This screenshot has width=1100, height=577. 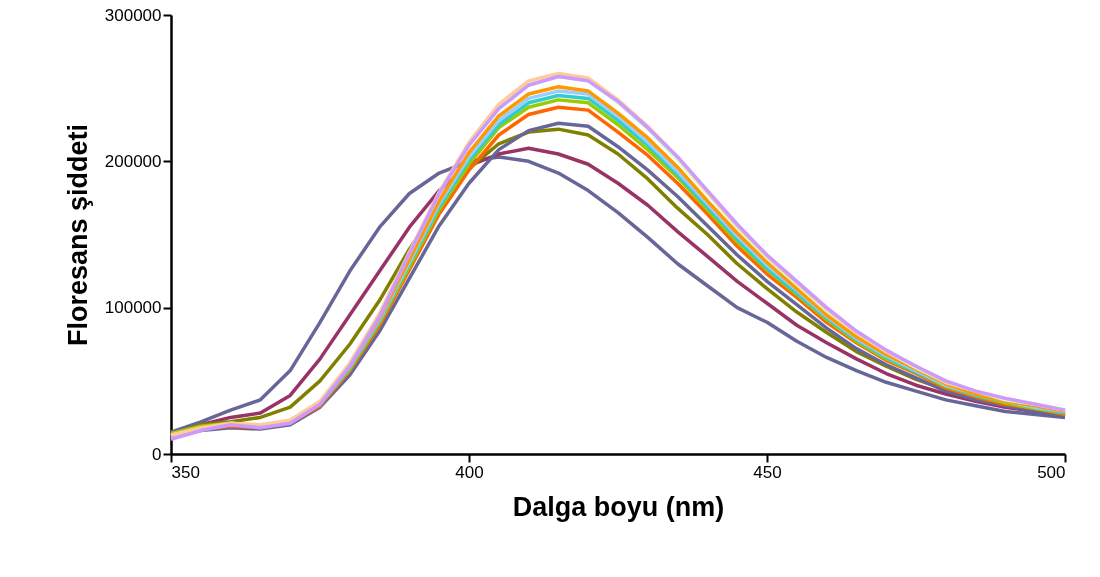 I want to click on x-tick-label: 500, so click(x=1051, y=472).